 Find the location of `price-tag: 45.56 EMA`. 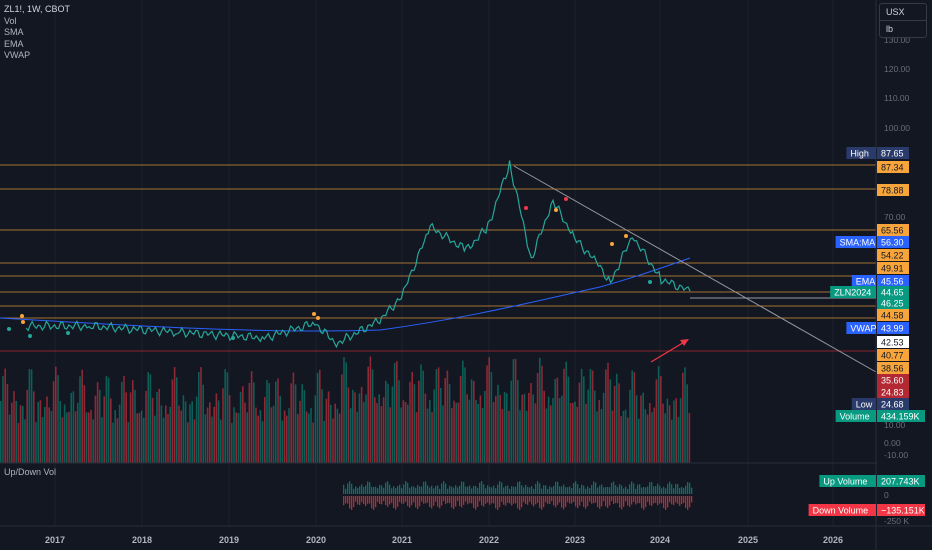

price-tag: 45.56 EMA is located at coordinates (880, 281).